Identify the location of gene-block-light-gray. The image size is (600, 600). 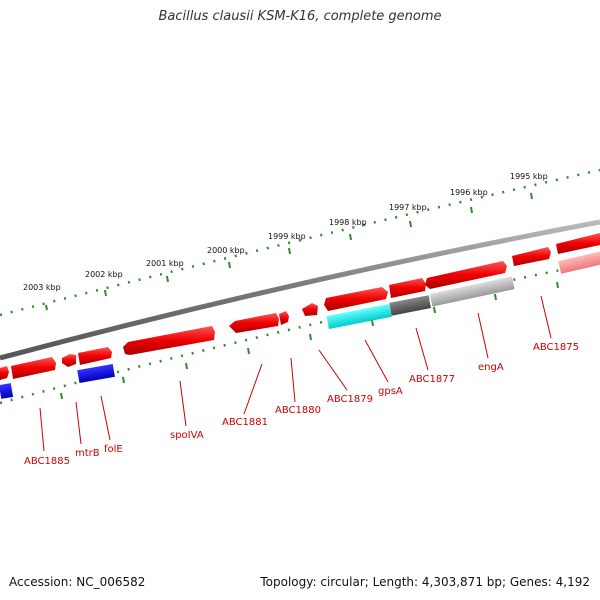
(472, 291).